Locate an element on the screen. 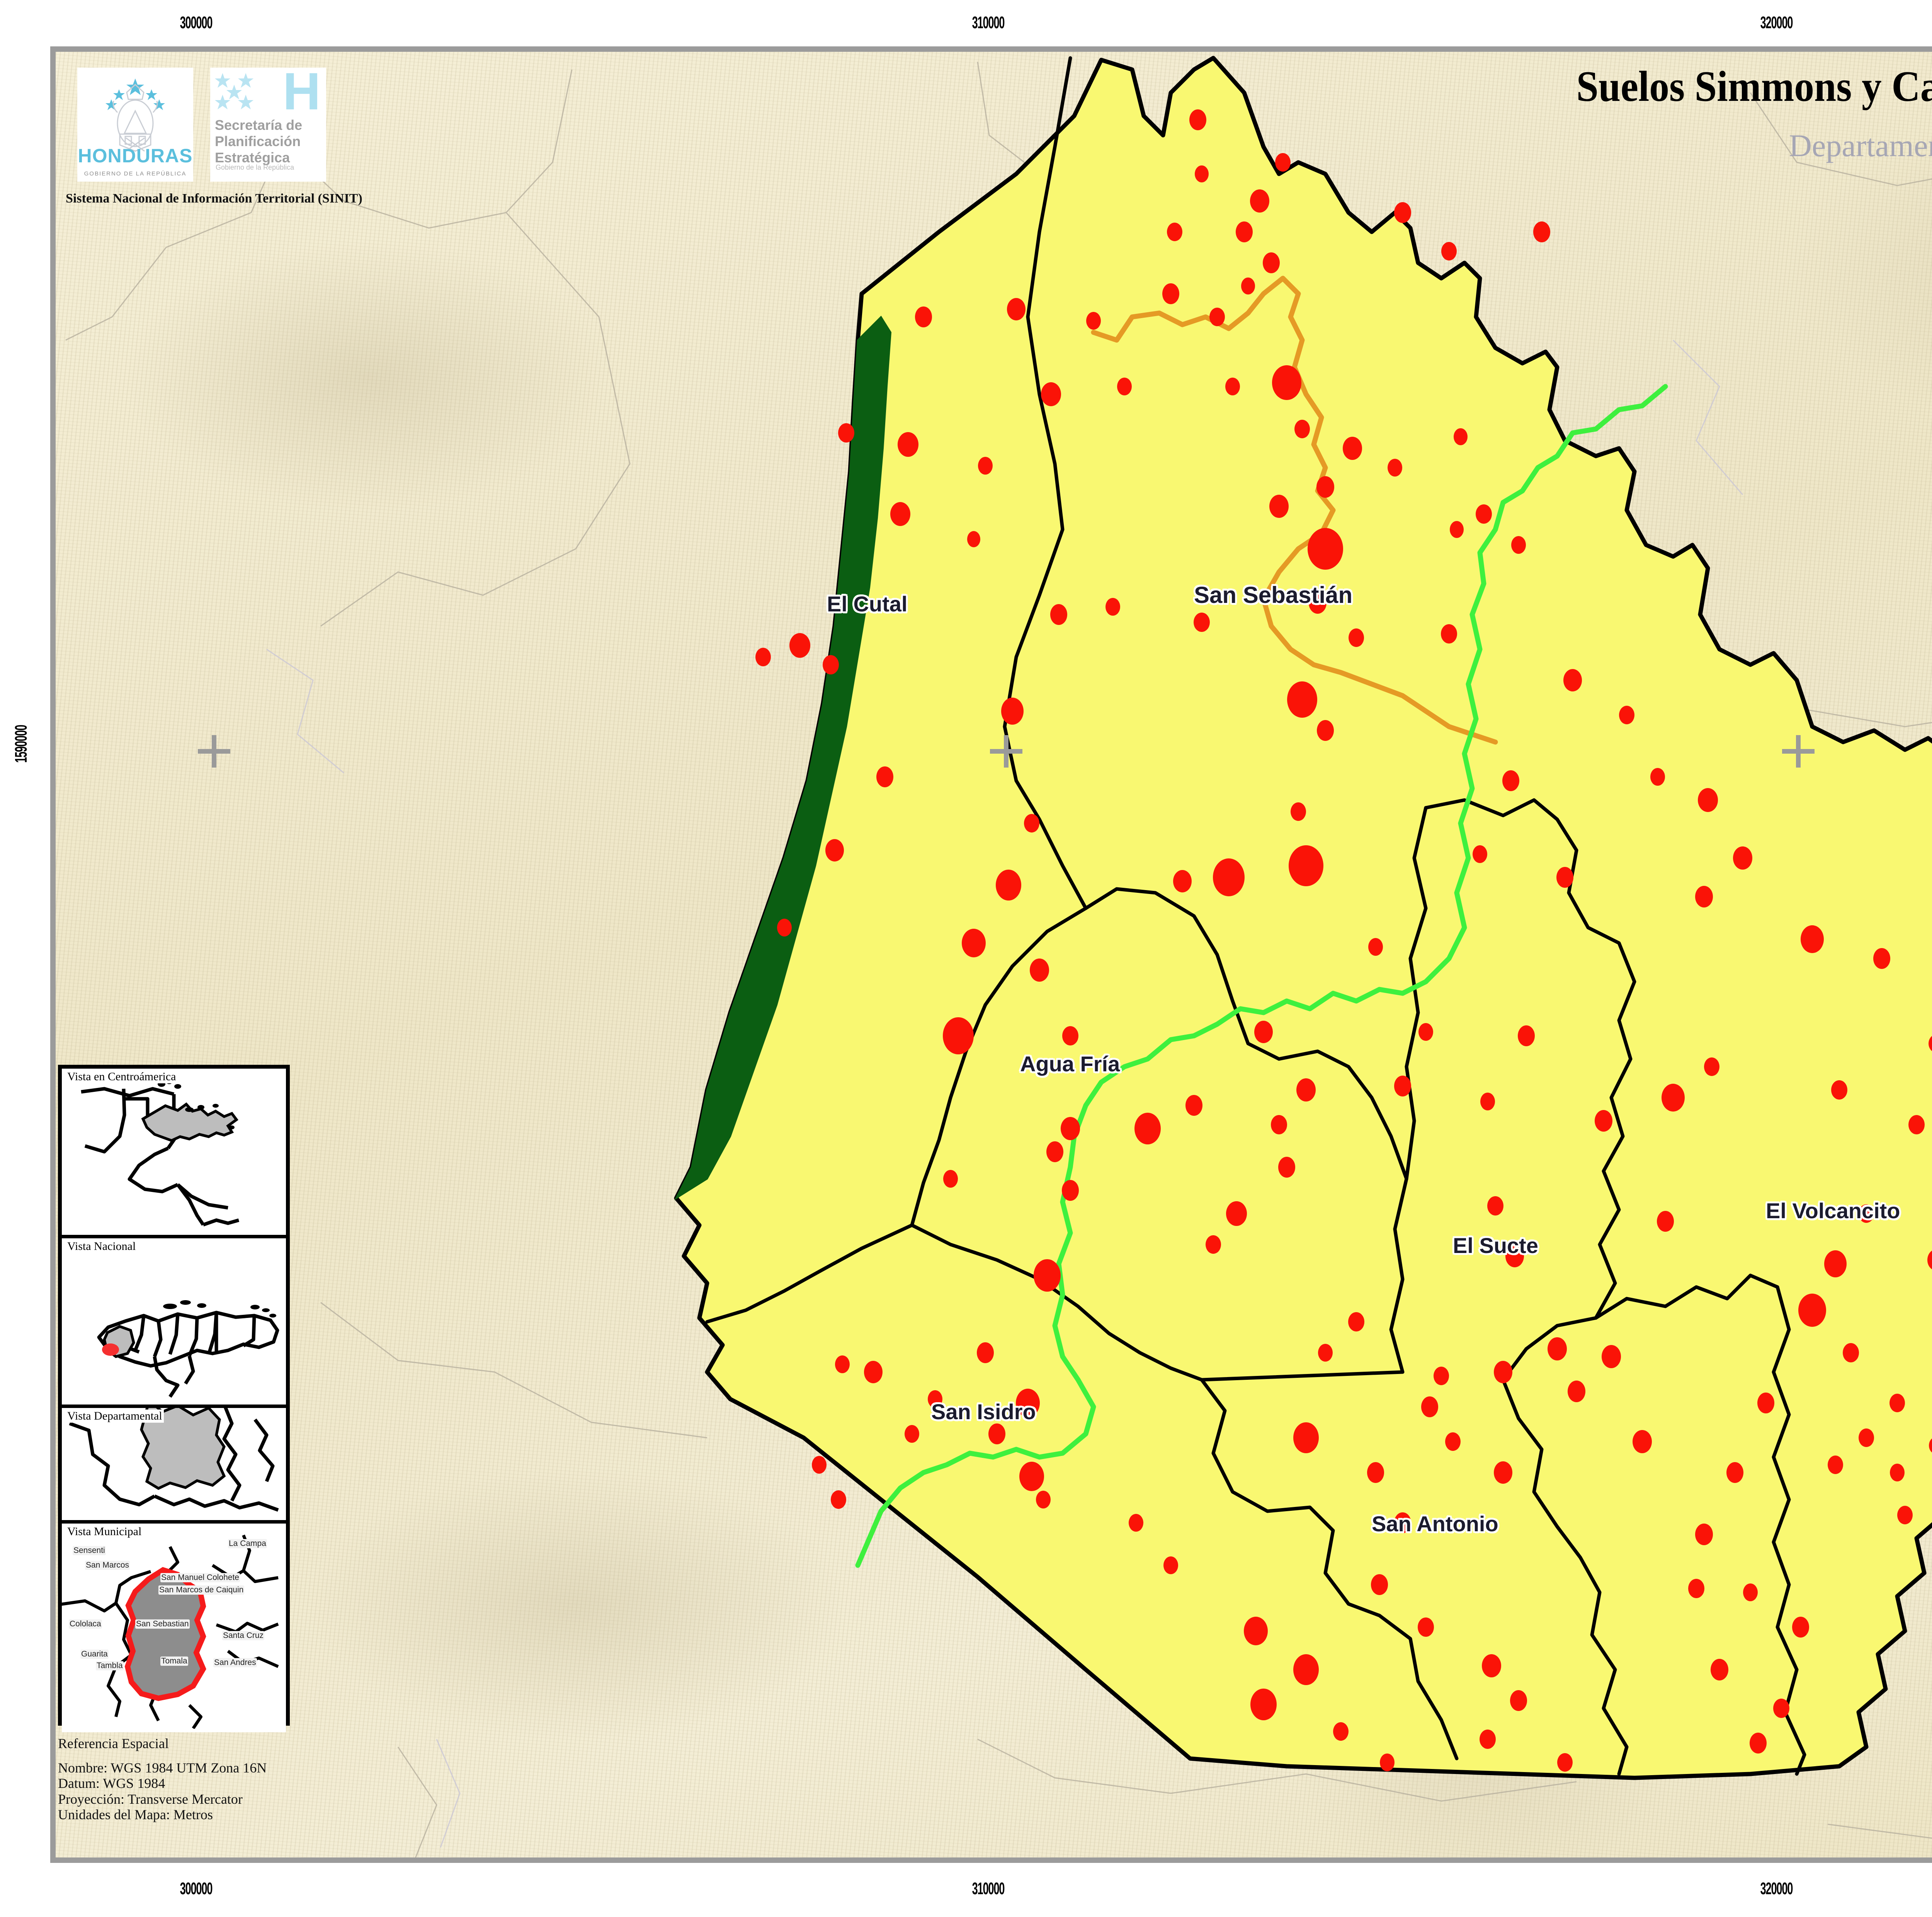 Image resolution: width=1932 pixels, height=1917 pixels. grid-label-bottom-310000: 310000 is located at coordinates (989, 1889).